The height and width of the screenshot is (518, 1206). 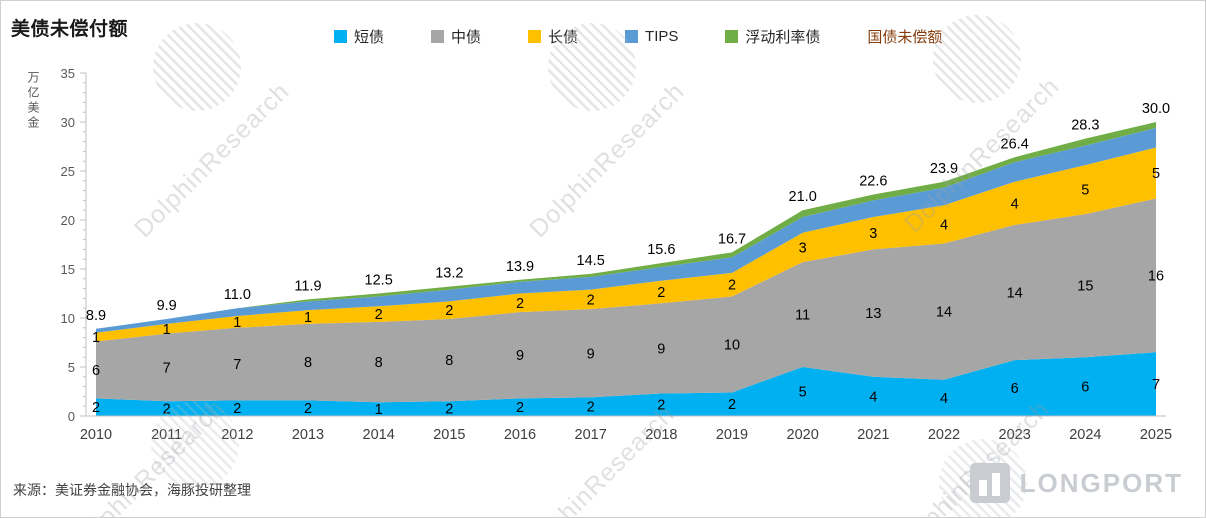 I want to click on legend-item: 长债, so click(x=553, y=36).